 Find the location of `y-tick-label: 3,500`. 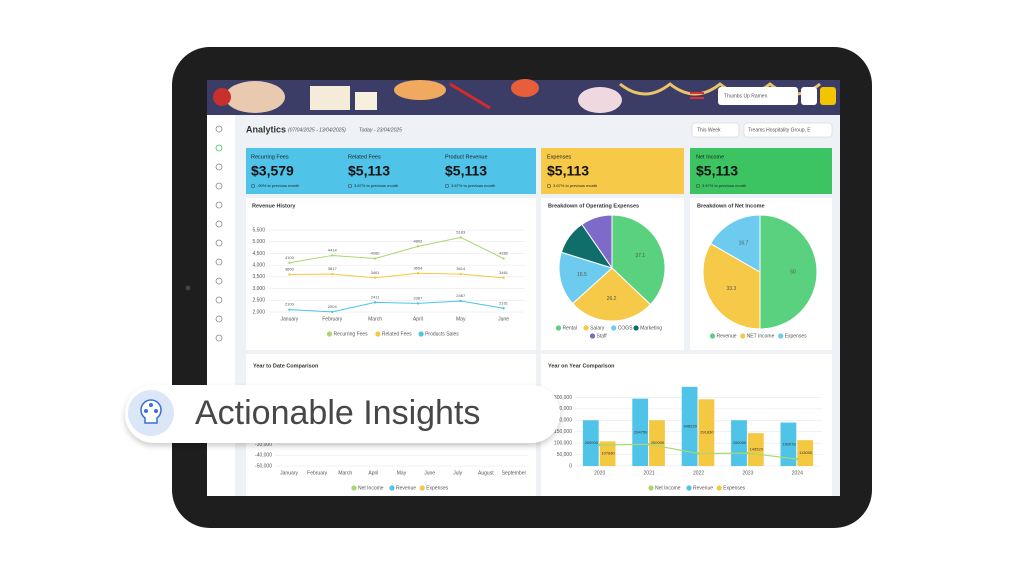

y-tick-label: 3,500 is located at coordinates (258, 277).